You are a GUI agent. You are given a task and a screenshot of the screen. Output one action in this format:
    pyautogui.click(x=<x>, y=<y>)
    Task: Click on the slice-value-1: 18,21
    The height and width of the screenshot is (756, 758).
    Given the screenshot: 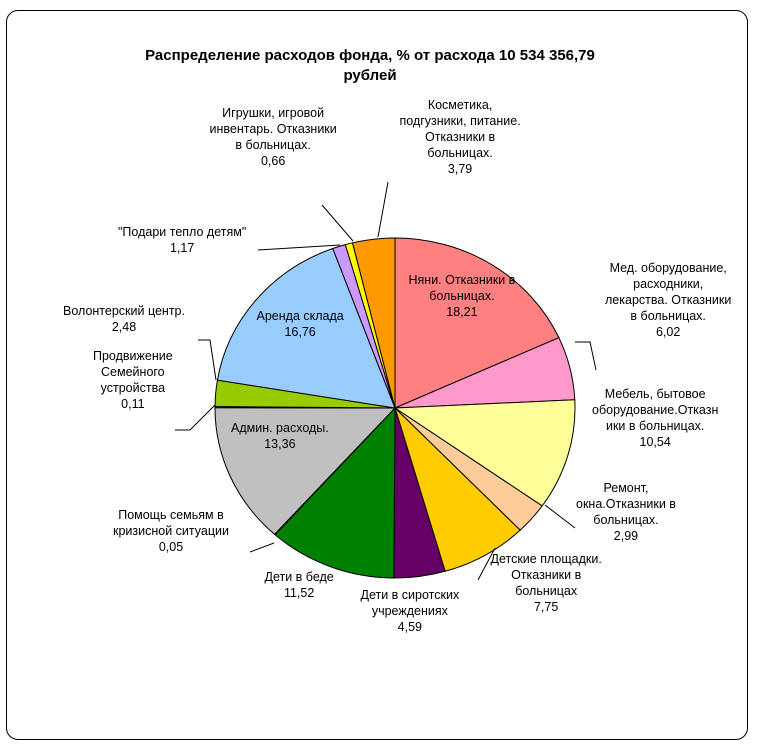 What is the action you would take?
    pyautogui.click(x=462, y=312)
    